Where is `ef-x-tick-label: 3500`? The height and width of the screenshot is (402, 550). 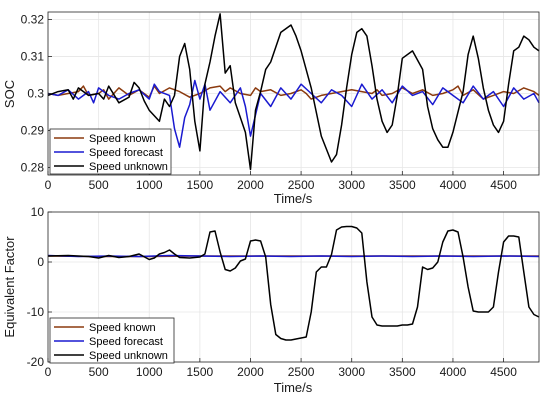
ef-x-tick-label: 3500 is located at coordinates (402, 372).